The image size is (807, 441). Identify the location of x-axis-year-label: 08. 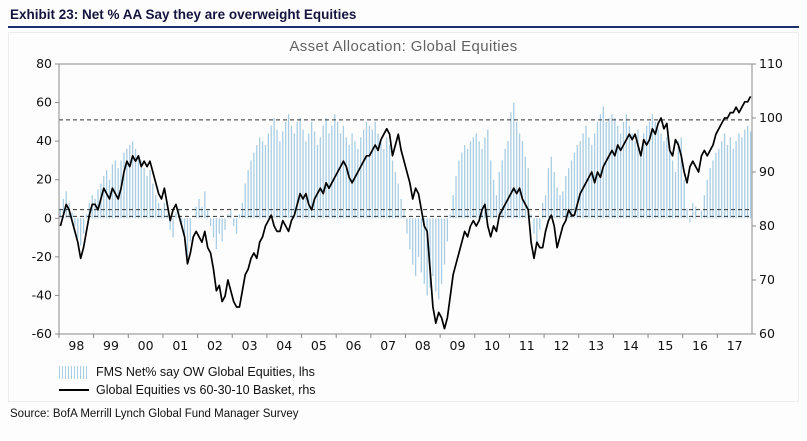
(423, 345).